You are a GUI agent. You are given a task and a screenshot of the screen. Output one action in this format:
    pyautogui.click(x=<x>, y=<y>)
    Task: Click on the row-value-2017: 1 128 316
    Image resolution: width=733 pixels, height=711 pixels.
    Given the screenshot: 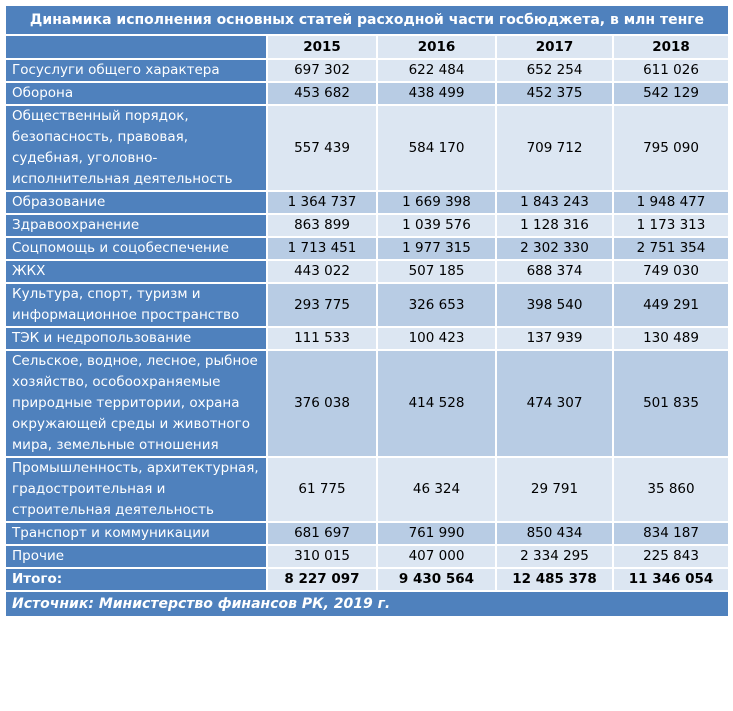 What is the action you would take?
    pyautogui.click(x=554, y=225)
    